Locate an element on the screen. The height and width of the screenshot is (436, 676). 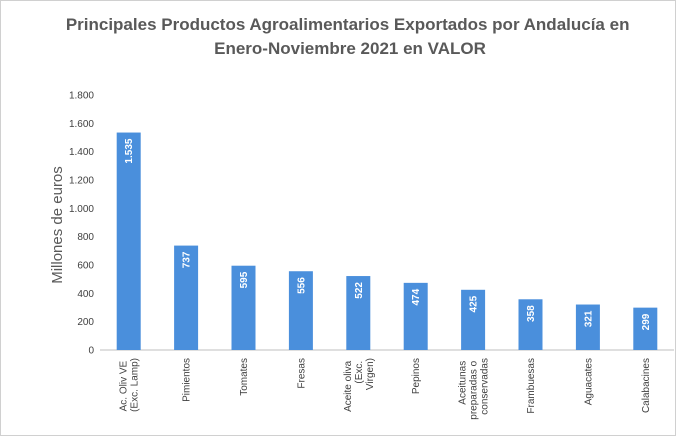
y-tick-label: 600 is located at coordinates (85, 266).